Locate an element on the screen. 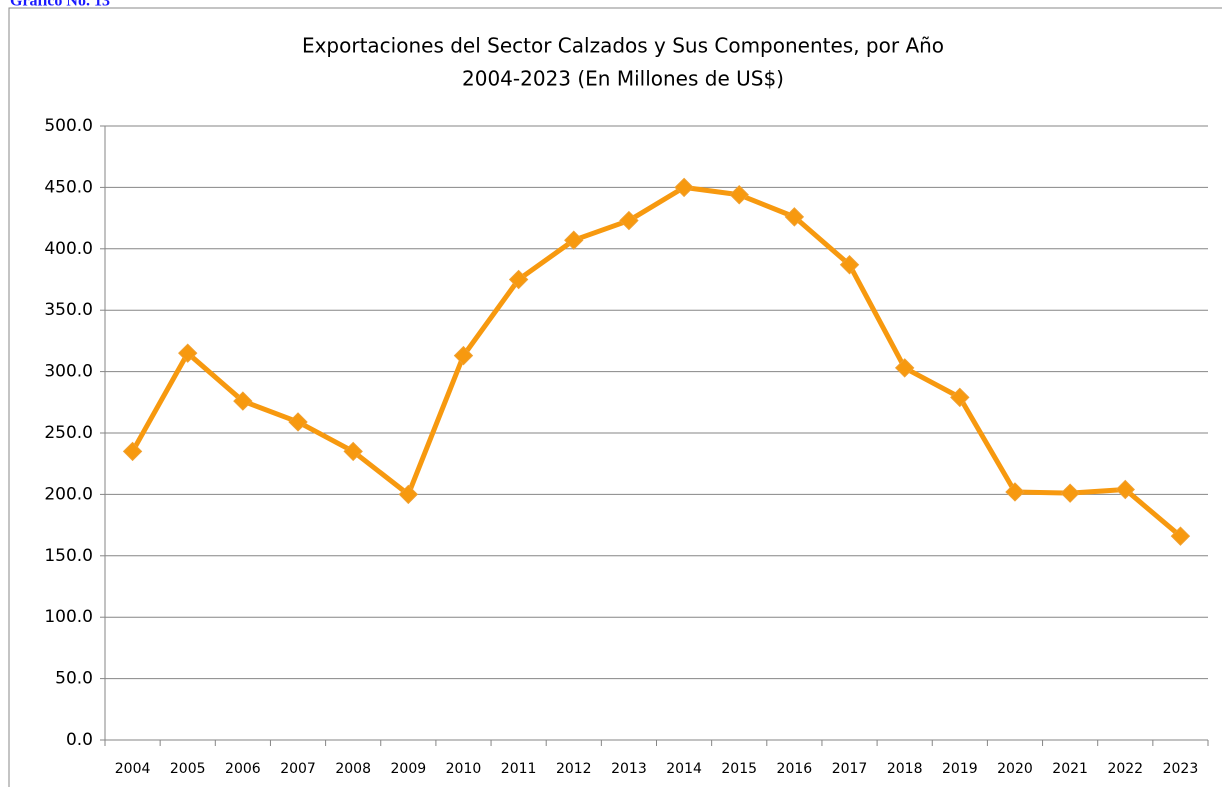 The image size is (1222, 787). x-tick-label: 2005 is located at coordinates (188, 769).